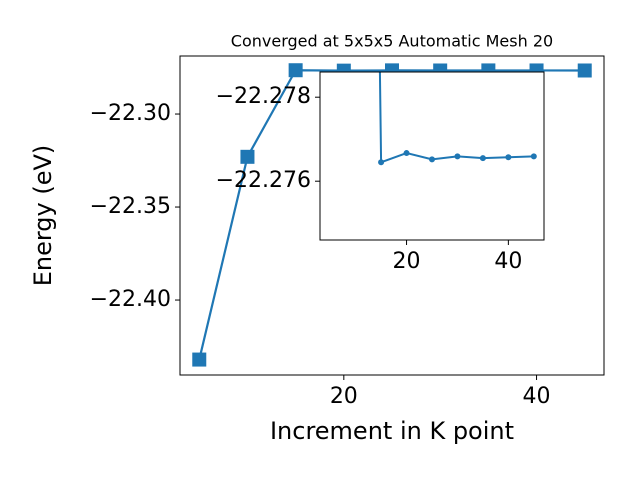 The height and width of the screenshot is (480, 640). I want to click on plot, so click(457, 119).